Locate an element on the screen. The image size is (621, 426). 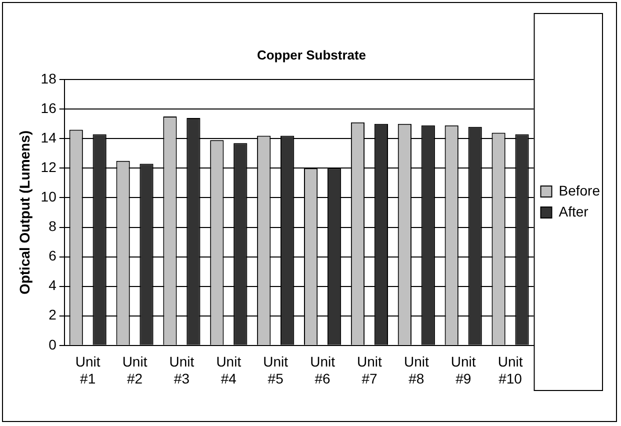
x-tick-label: Unit #3 is located at coordinates (181, 370).